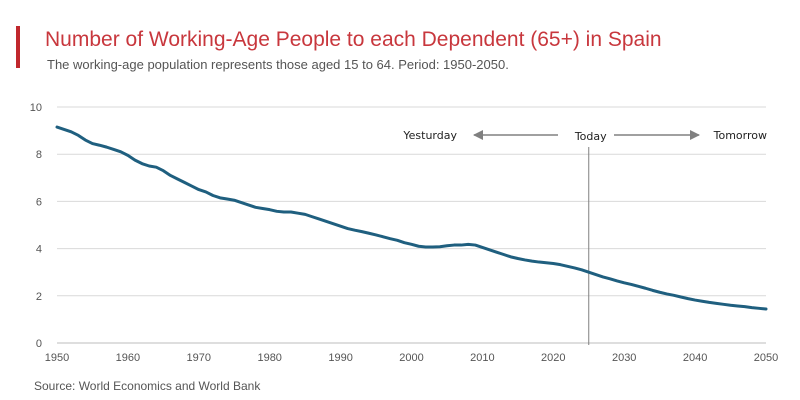  Describe the element at coordinates (36, 108) in the screenshot. I see `y-tick-label: 10` at that location.